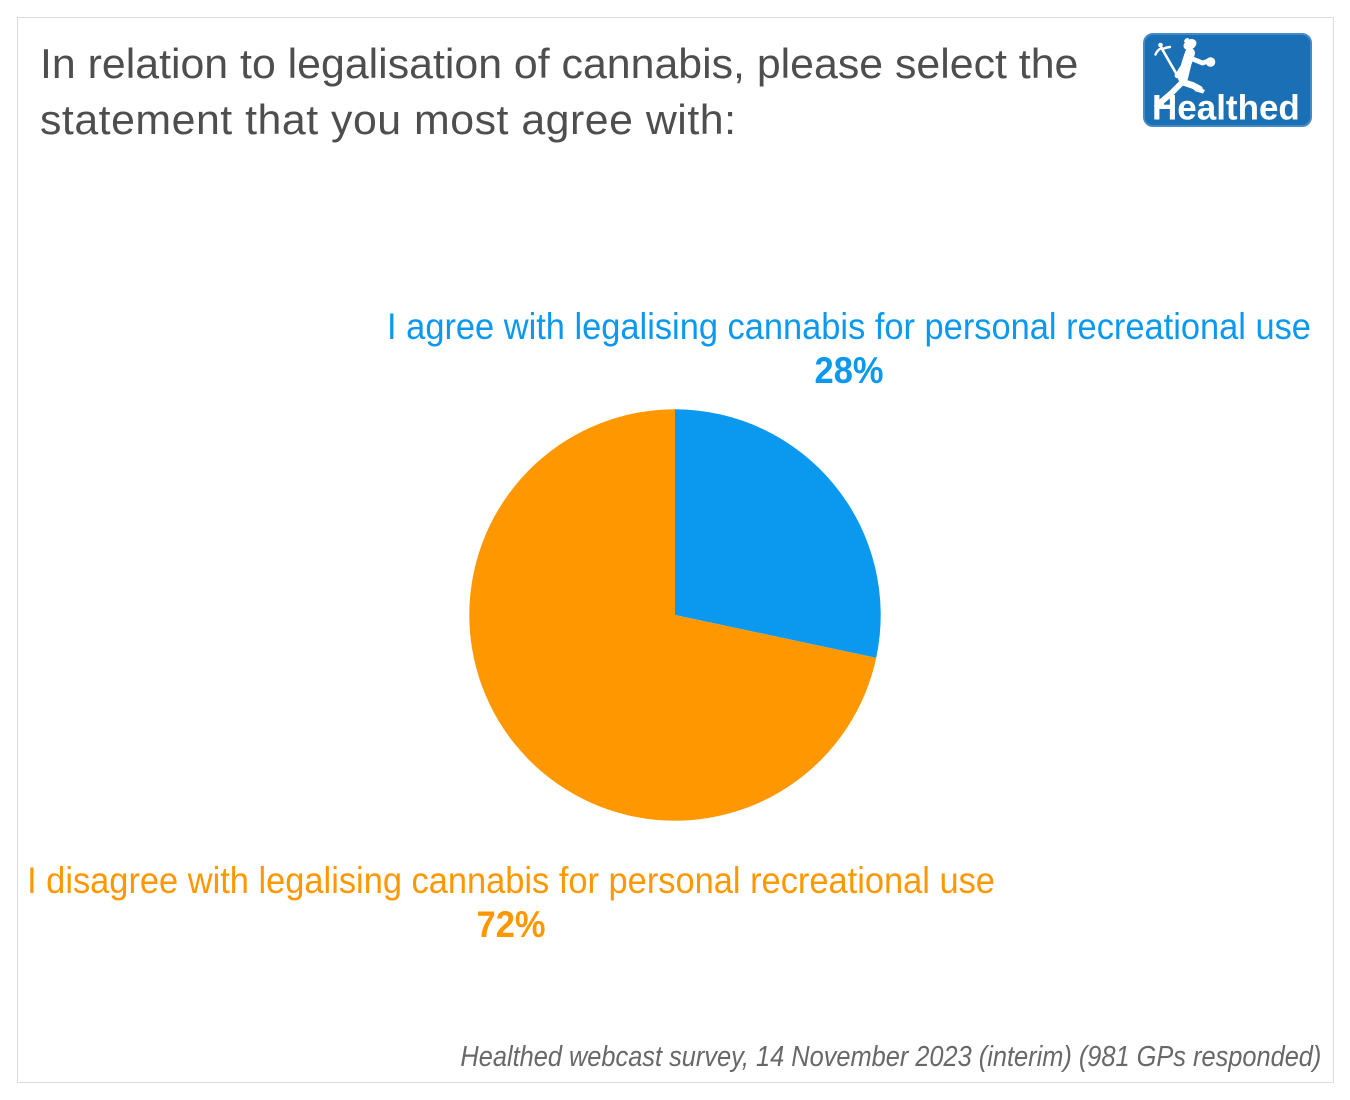 This screenshot has width=1350, height=1100. I want to click on svg-text: Healthed, so click(1226, 108).